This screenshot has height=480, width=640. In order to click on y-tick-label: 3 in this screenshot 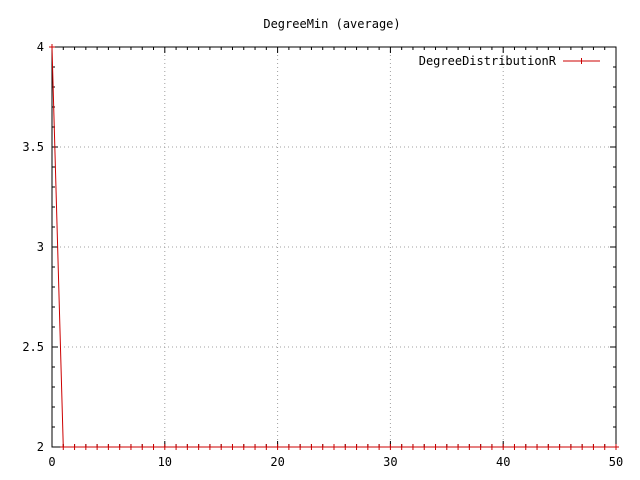, I will do `click(40, 247)`.